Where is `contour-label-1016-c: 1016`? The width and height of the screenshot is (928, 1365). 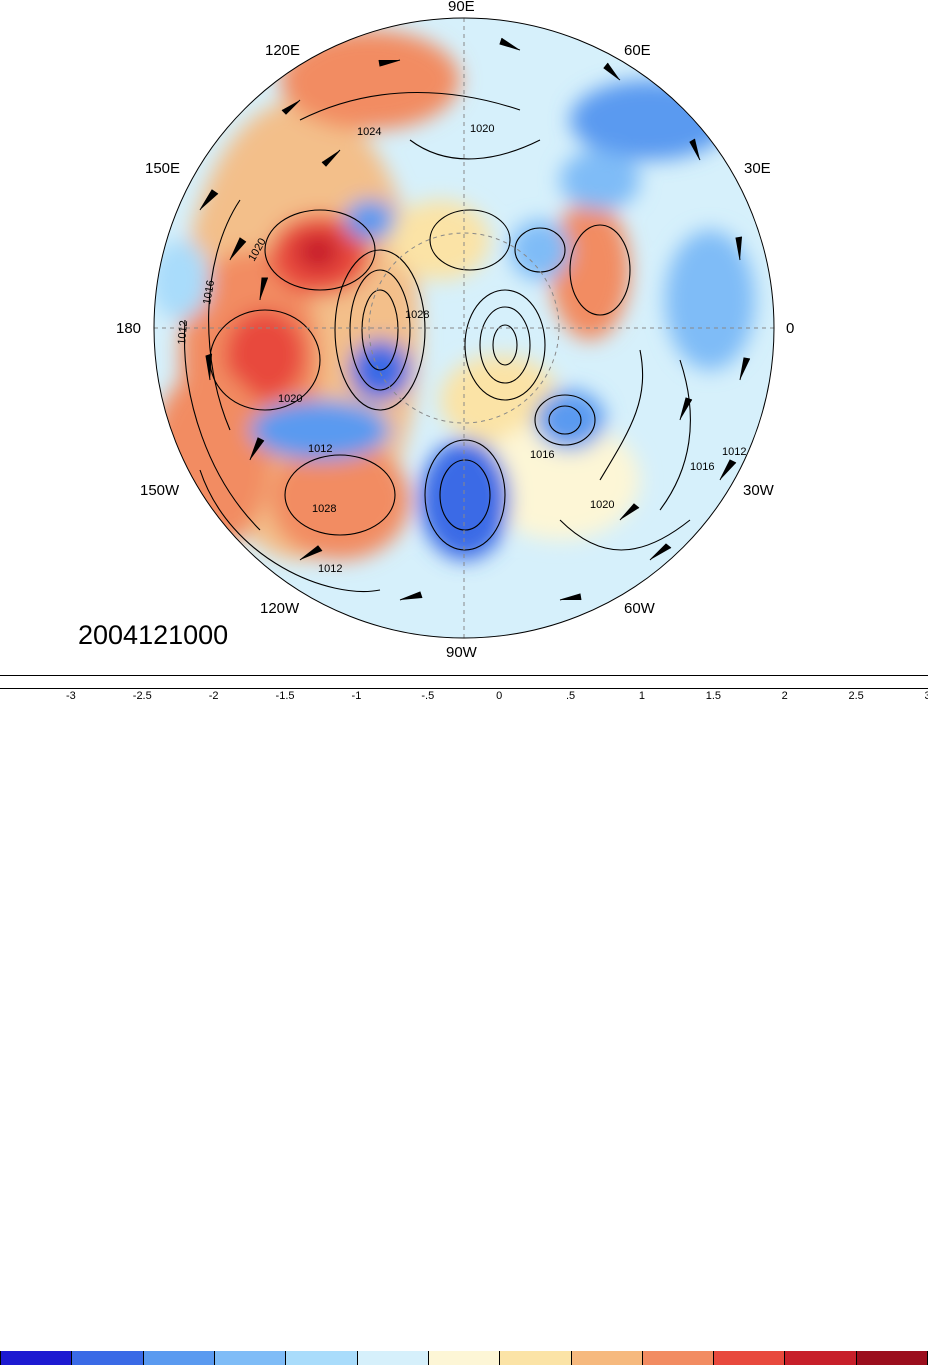
contour-label-1016-c: 1016 is located at coordinates (702, 467).